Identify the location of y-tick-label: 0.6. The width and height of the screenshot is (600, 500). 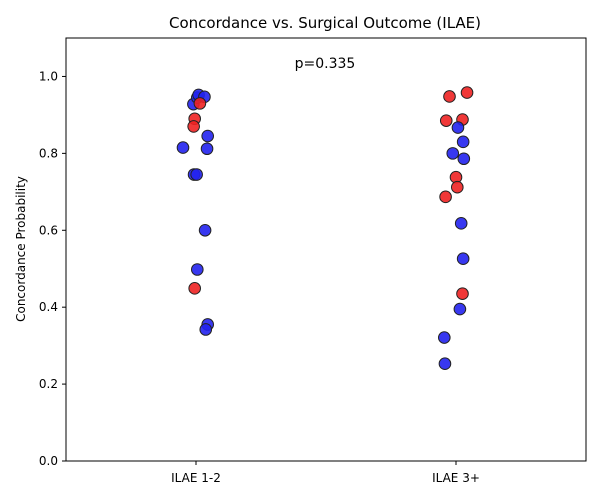
(48, 230).